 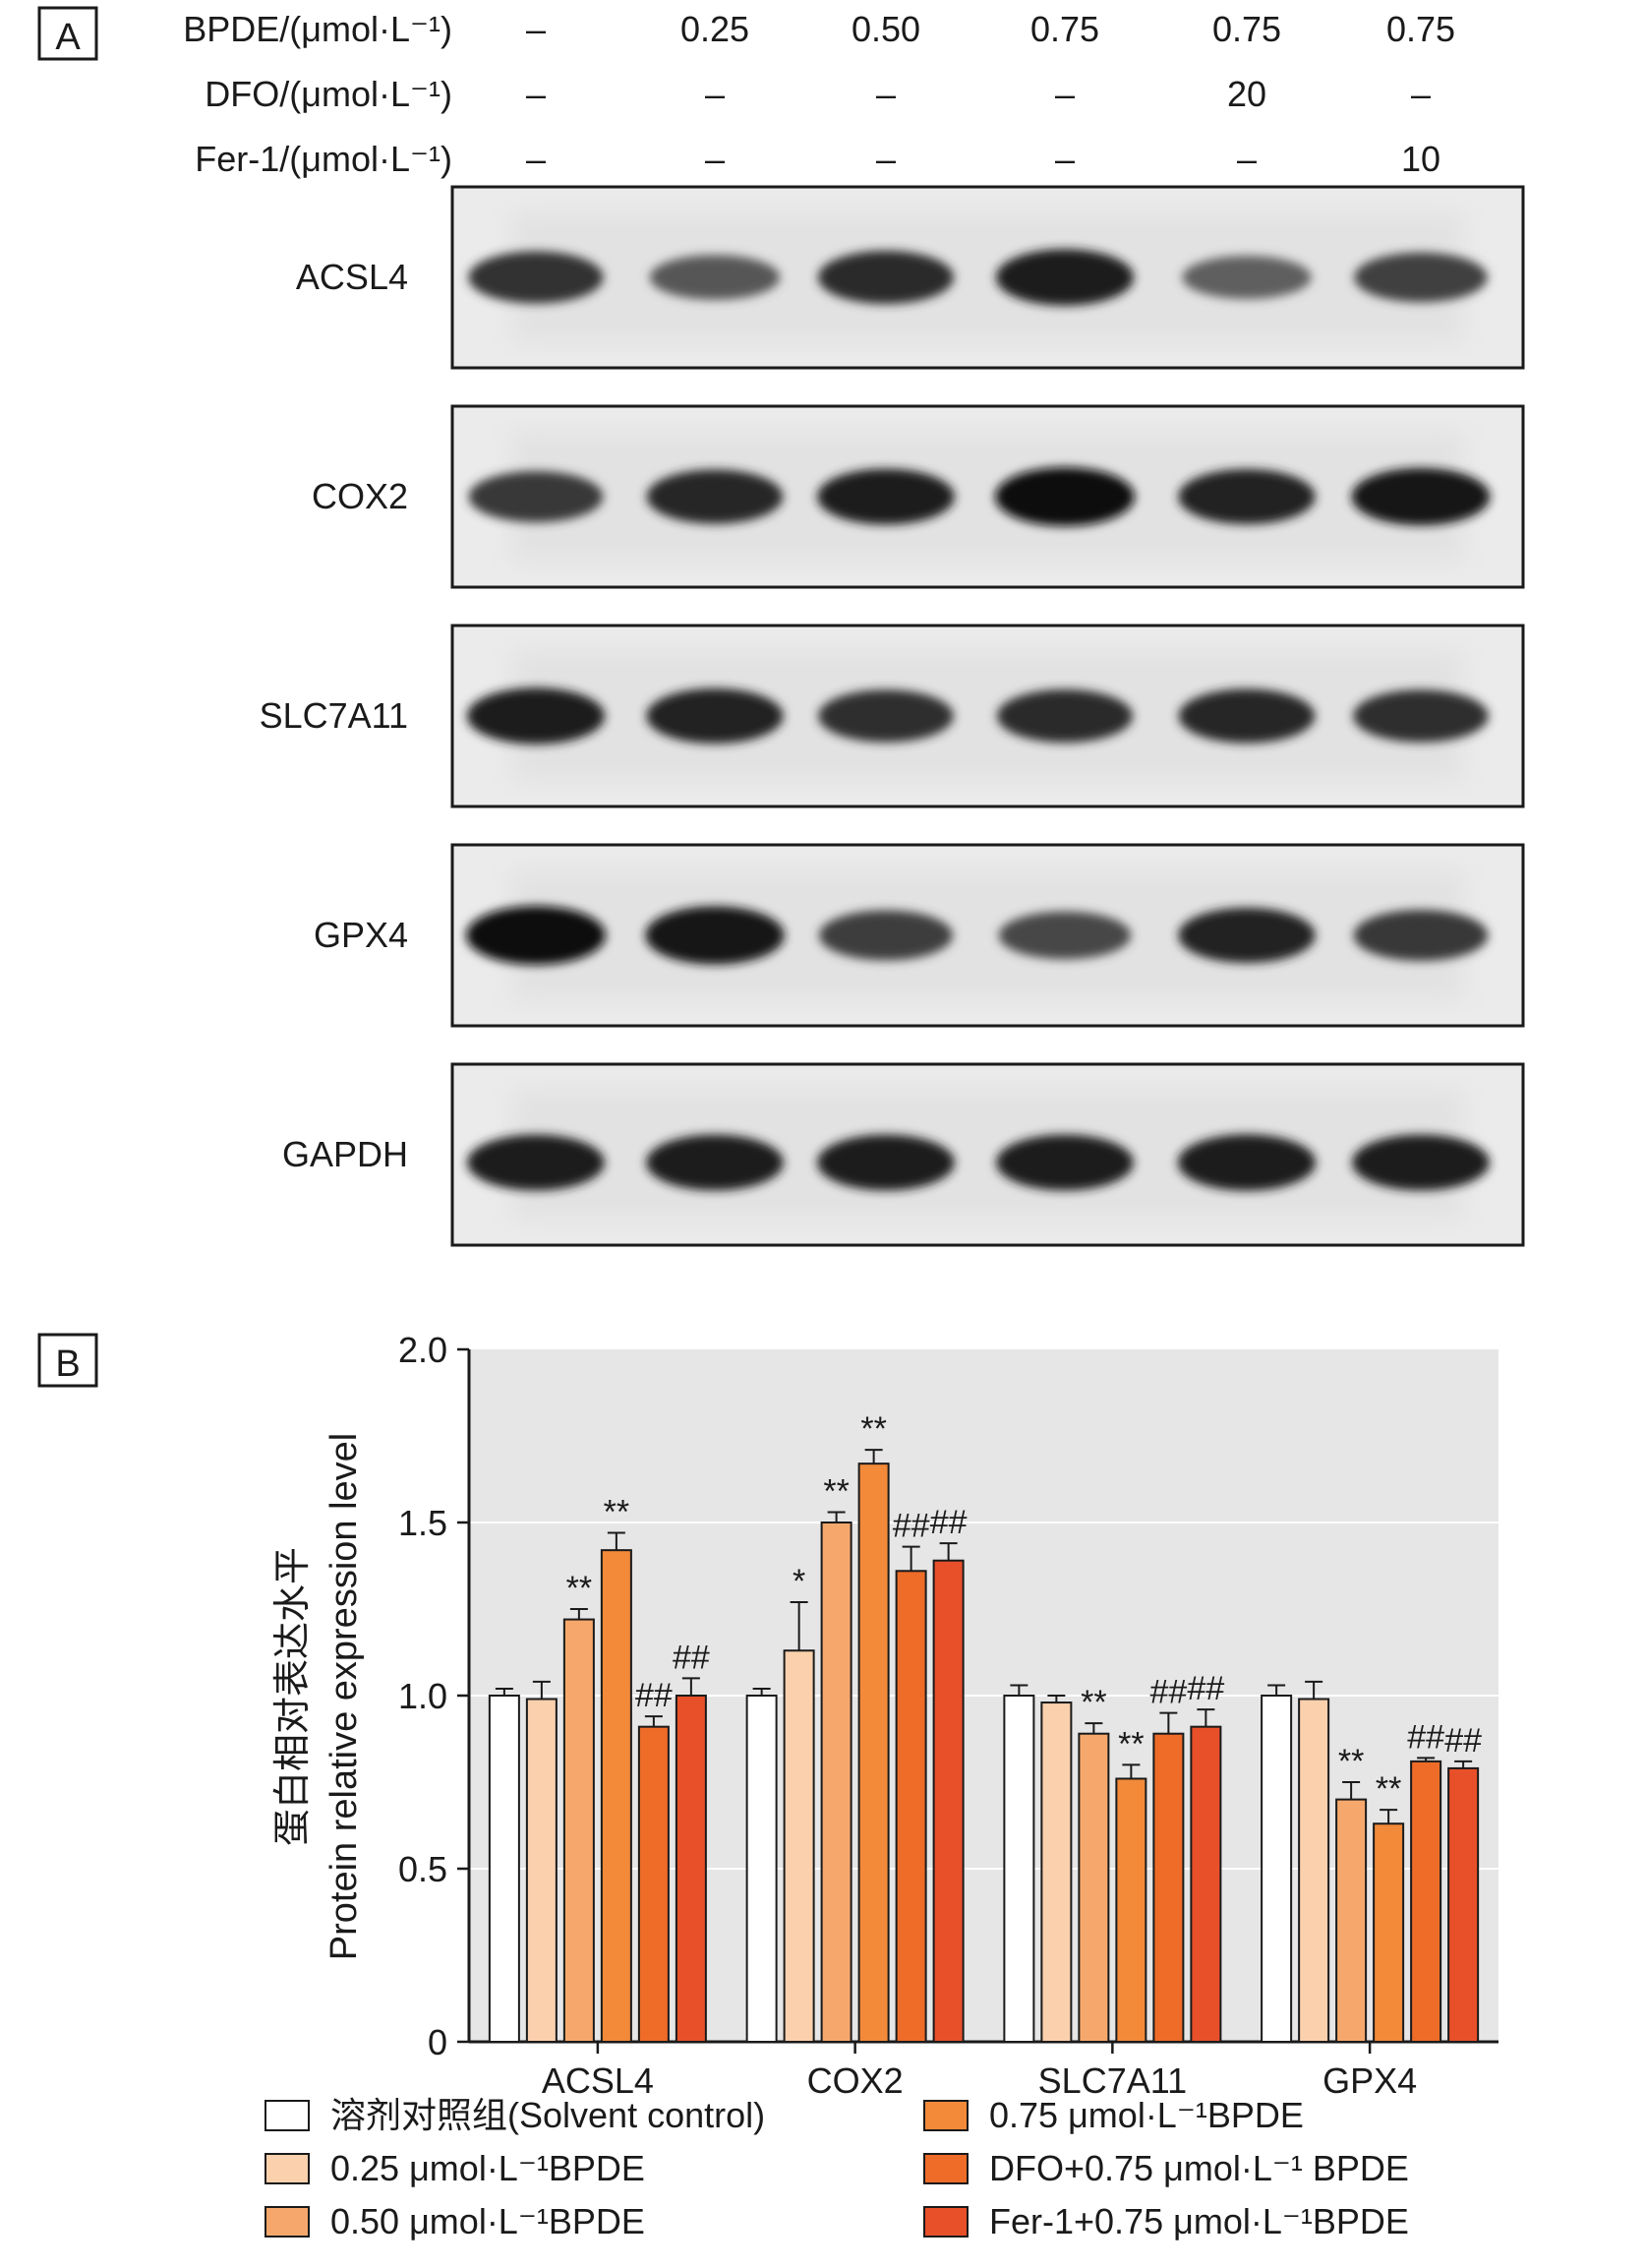 I want to click on panel-b-label-box, so click(x=67, y=1360).